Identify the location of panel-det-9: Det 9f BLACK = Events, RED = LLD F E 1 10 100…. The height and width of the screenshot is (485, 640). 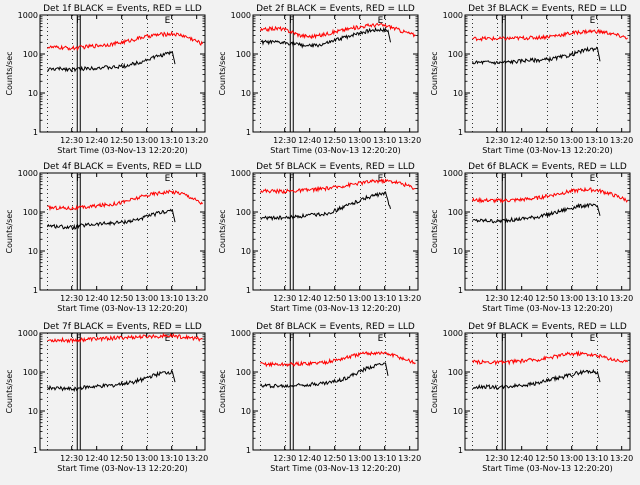
(531, 397).